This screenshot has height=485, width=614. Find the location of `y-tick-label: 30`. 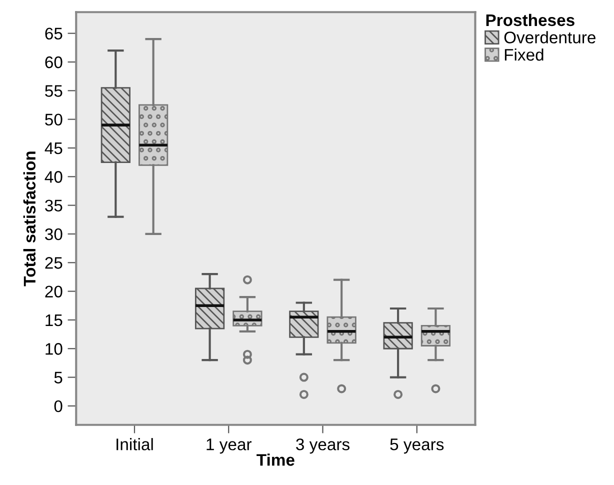

y-tick-label: 30 is located at coordinates (53, 234).